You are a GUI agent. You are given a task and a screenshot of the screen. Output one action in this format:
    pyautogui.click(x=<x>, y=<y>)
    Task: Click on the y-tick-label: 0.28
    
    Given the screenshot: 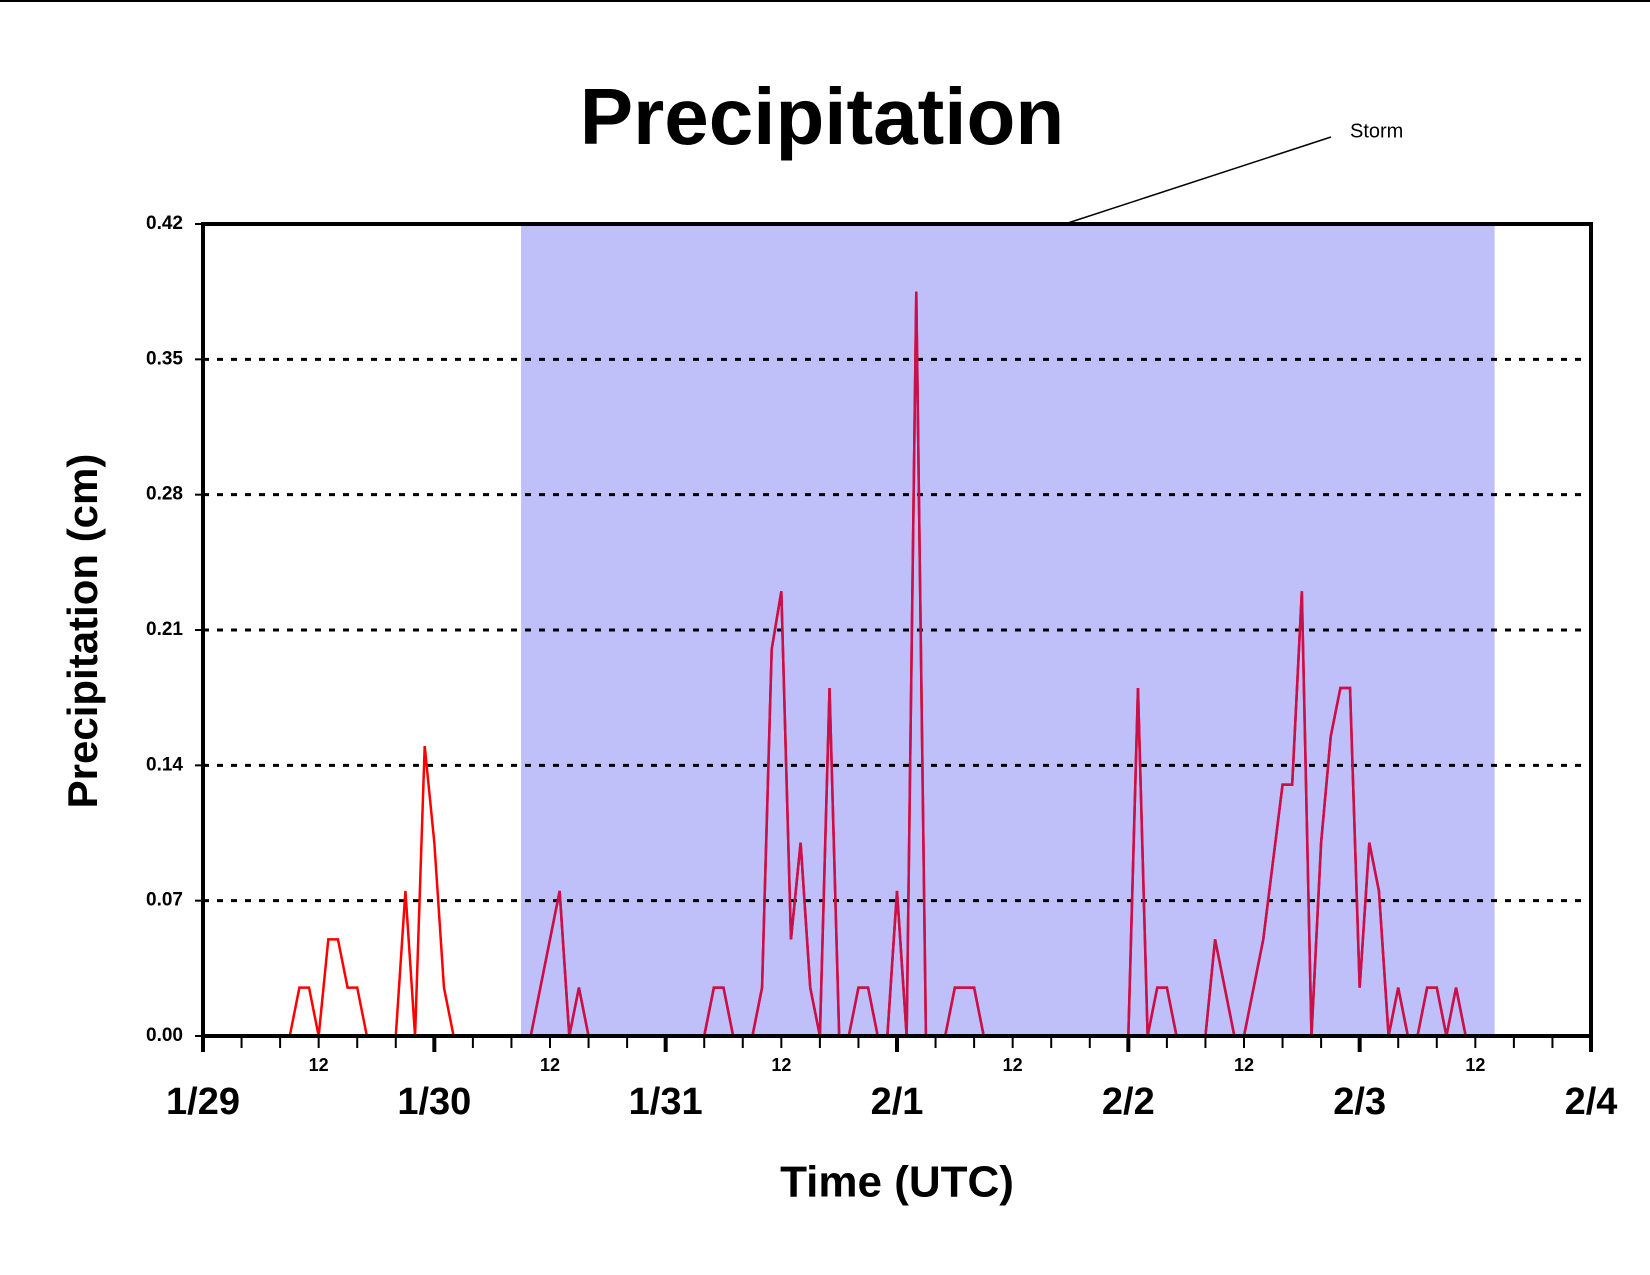 What is the action you would take?
    pyautogui.click(x=164, y=494)
    